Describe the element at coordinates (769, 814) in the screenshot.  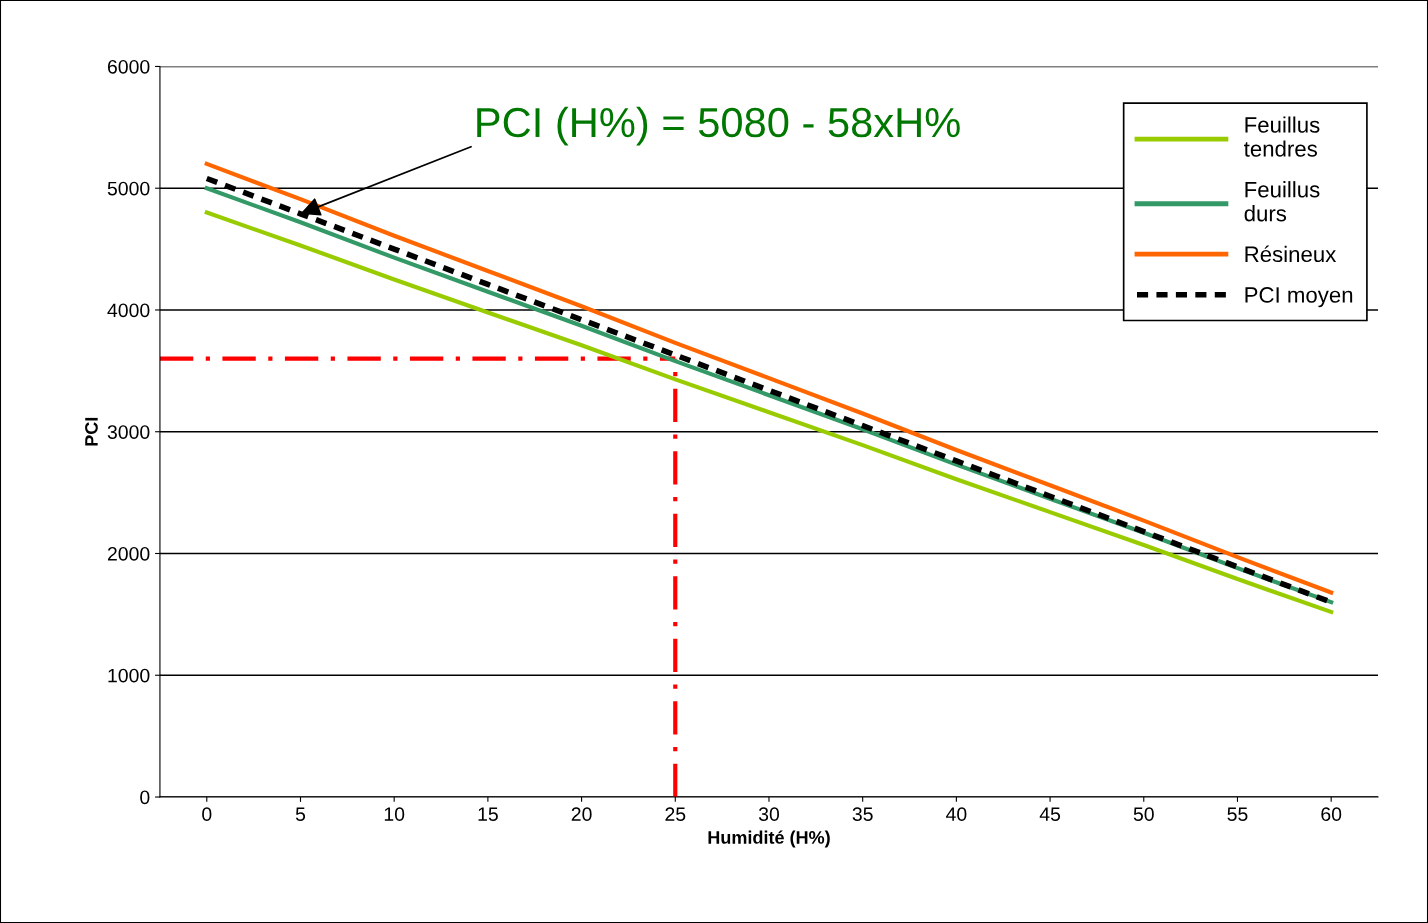
I see `x-tick-label: 30` at that location.